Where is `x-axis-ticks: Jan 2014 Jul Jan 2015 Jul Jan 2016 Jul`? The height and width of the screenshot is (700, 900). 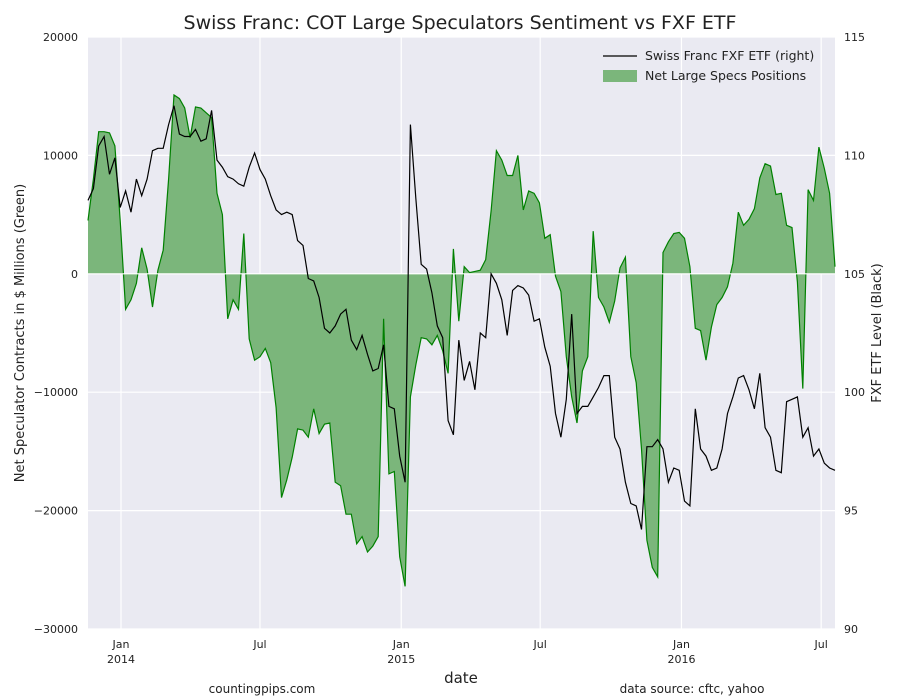 x-axis-ticks: Jan 2014 Jul Jan 2015 Jul Jan 2016 Jul is located at coordinates (467, 652).